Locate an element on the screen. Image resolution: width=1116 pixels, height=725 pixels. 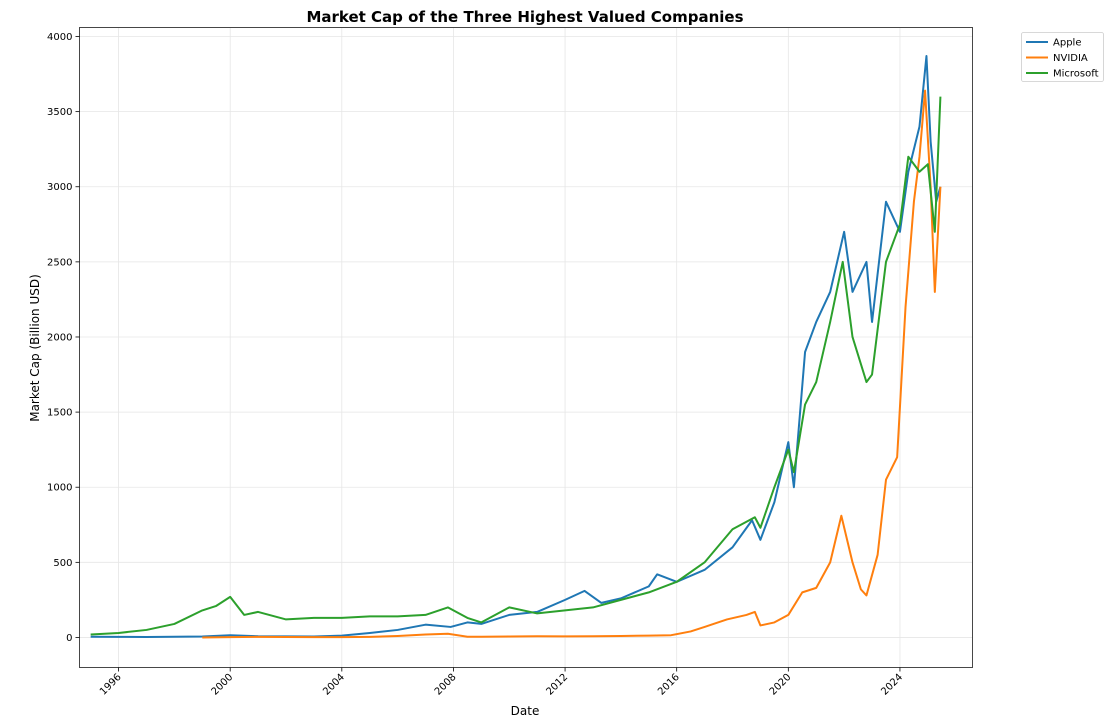
y-tick-label: 0 is located at coordinates (69, 638).